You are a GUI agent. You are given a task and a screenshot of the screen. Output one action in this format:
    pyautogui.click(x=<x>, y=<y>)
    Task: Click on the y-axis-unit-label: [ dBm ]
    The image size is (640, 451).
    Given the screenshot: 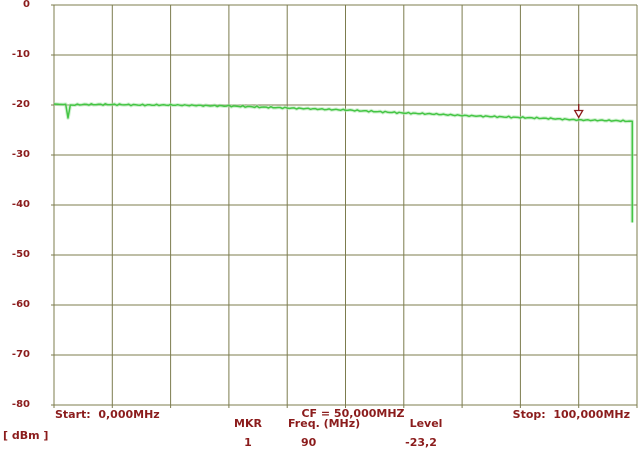 What is the action you would take?
    pyautogui.click(x=26, y=435)
    